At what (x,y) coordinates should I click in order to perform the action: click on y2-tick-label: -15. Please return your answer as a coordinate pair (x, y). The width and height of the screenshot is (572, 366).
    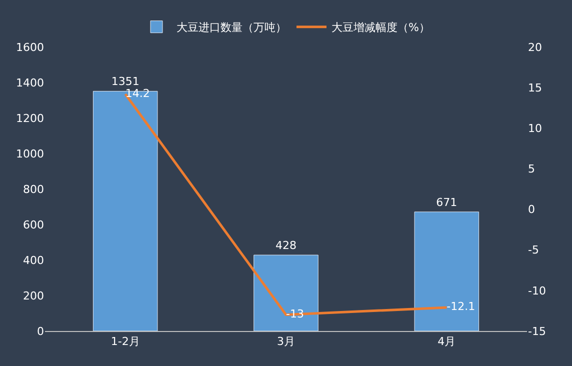
    Looking at the image, I should click on (537, 331).